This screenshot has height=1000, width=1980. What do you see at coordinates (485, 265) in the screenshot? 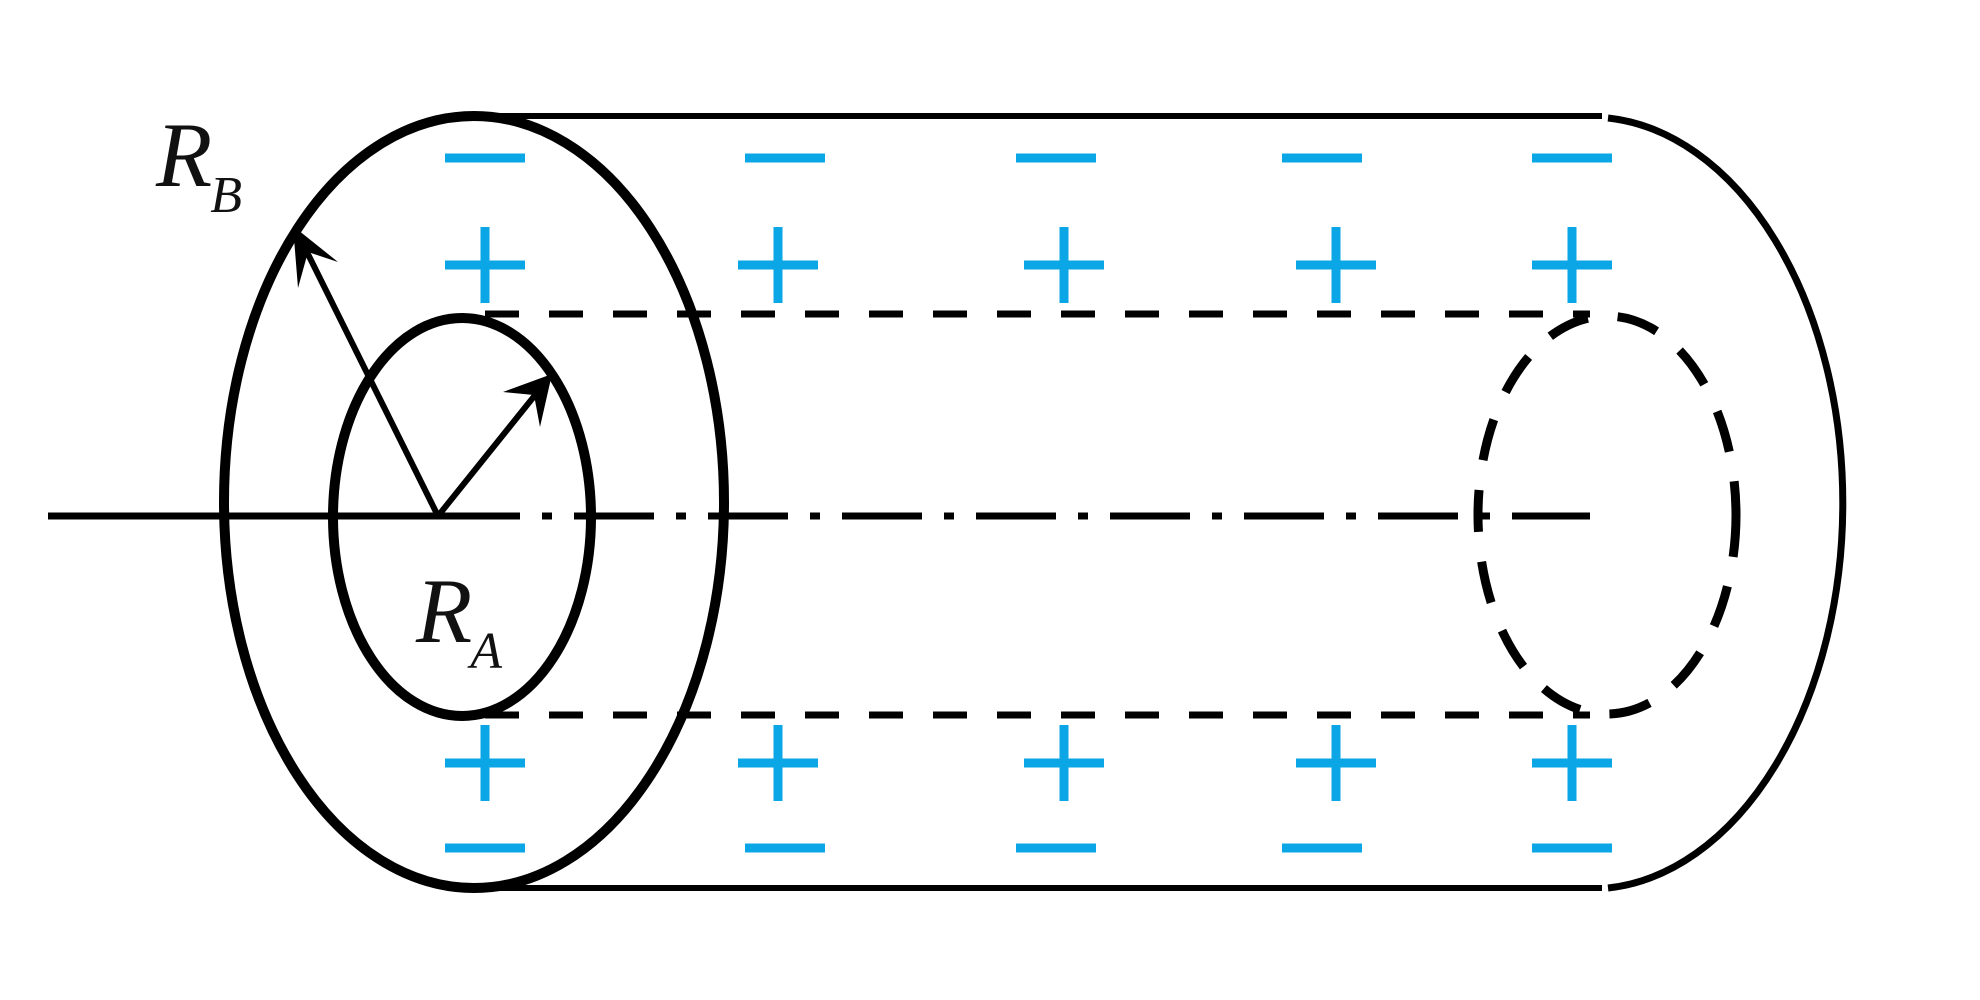
I see `inner-surface-charge-top-1-plus-sign` at bounding box center [485, 265].